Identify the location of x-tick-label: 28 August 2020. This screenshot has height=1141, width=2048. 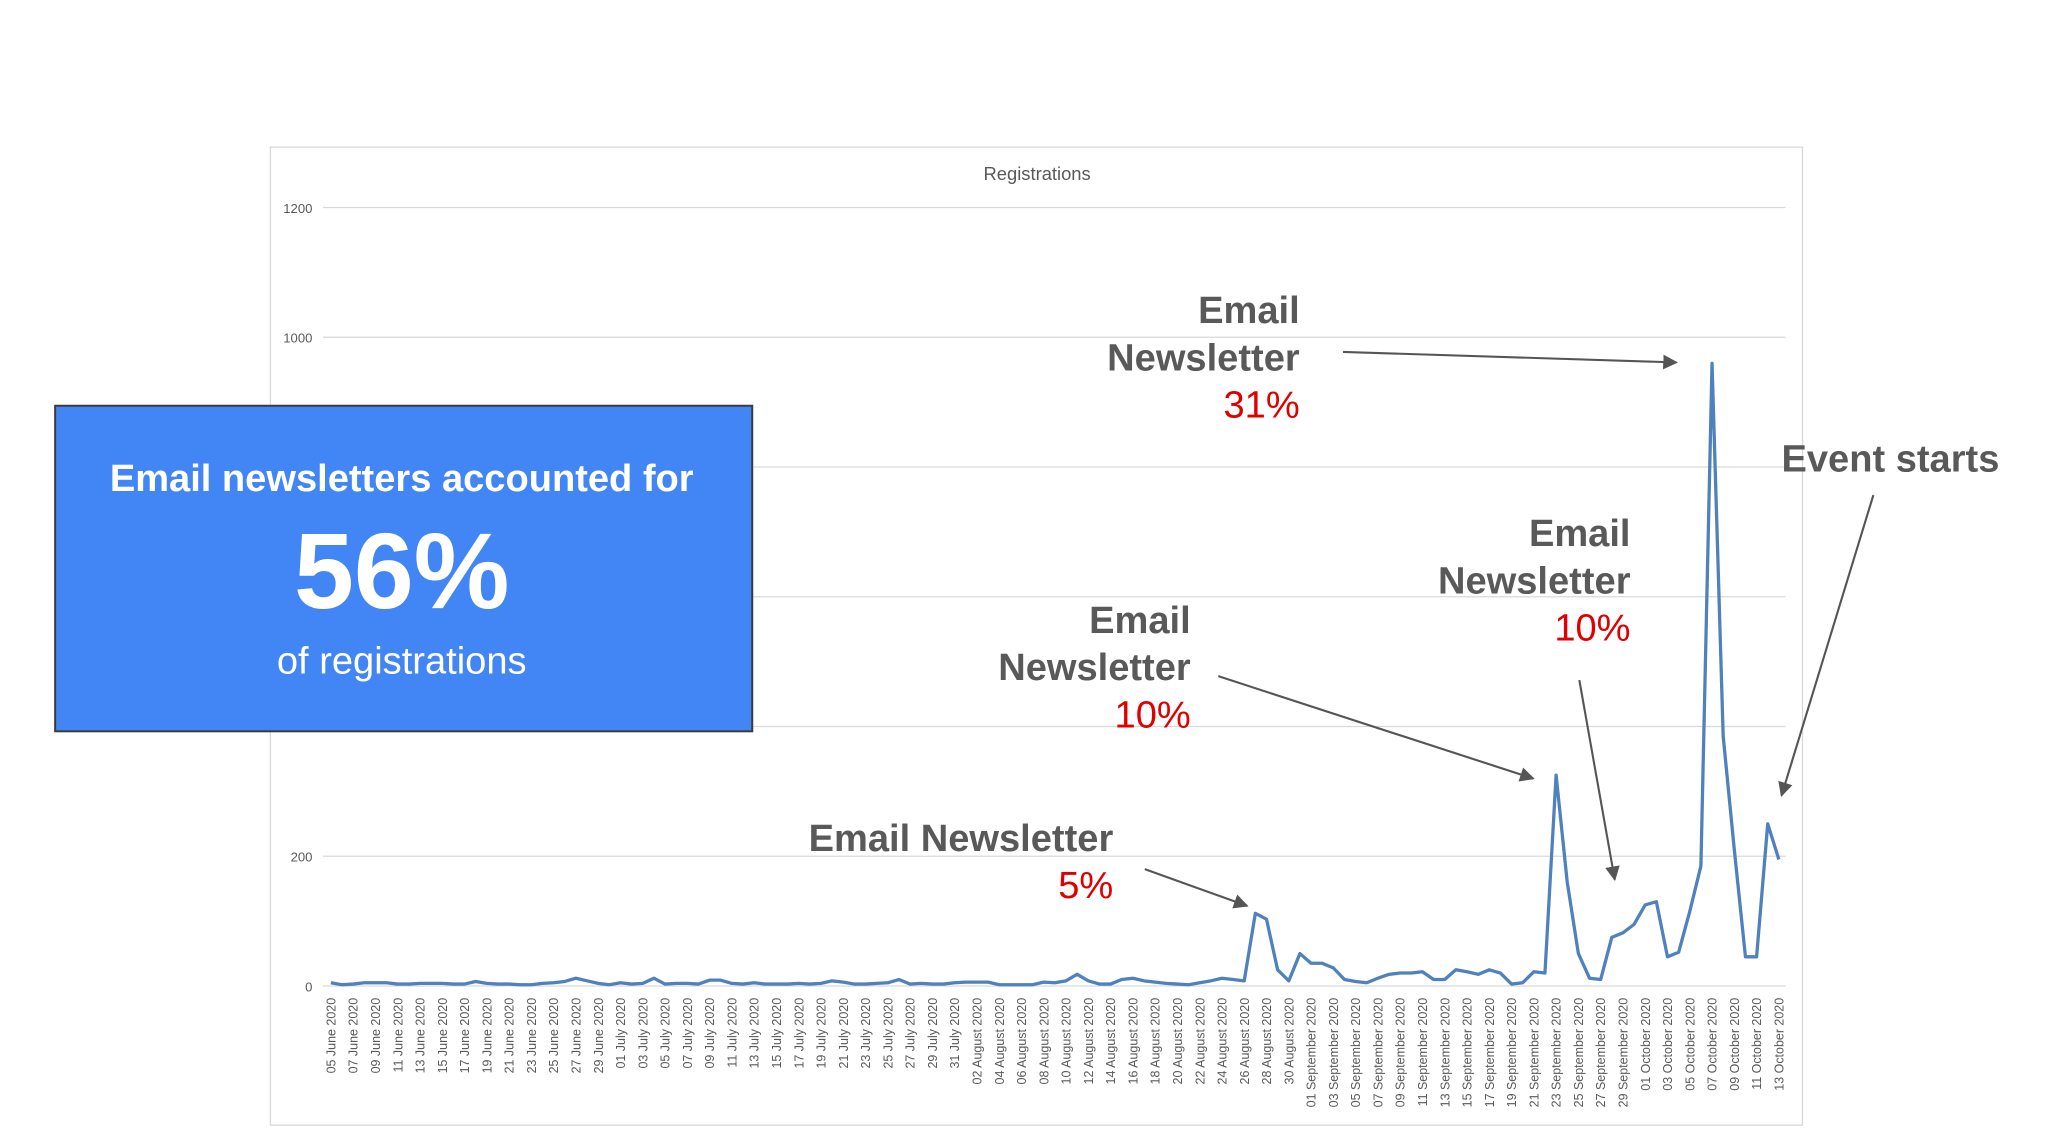
(1267, 1041).